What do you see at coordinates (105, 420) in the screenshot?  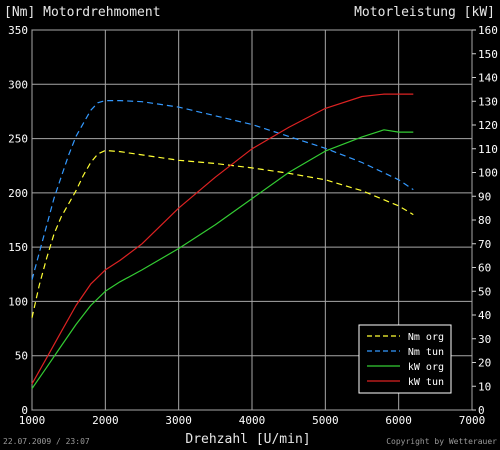 I see `x-tick-label: 2000` at bounding box center [105, 420].